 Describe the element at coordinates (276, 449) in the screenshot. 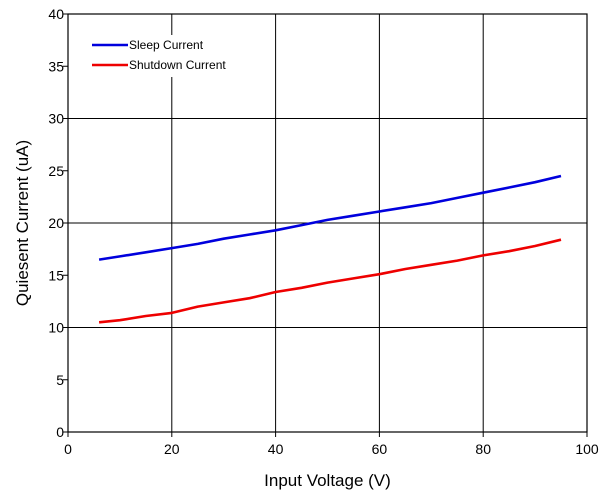

I see `x-tick-label: 40` at that location.